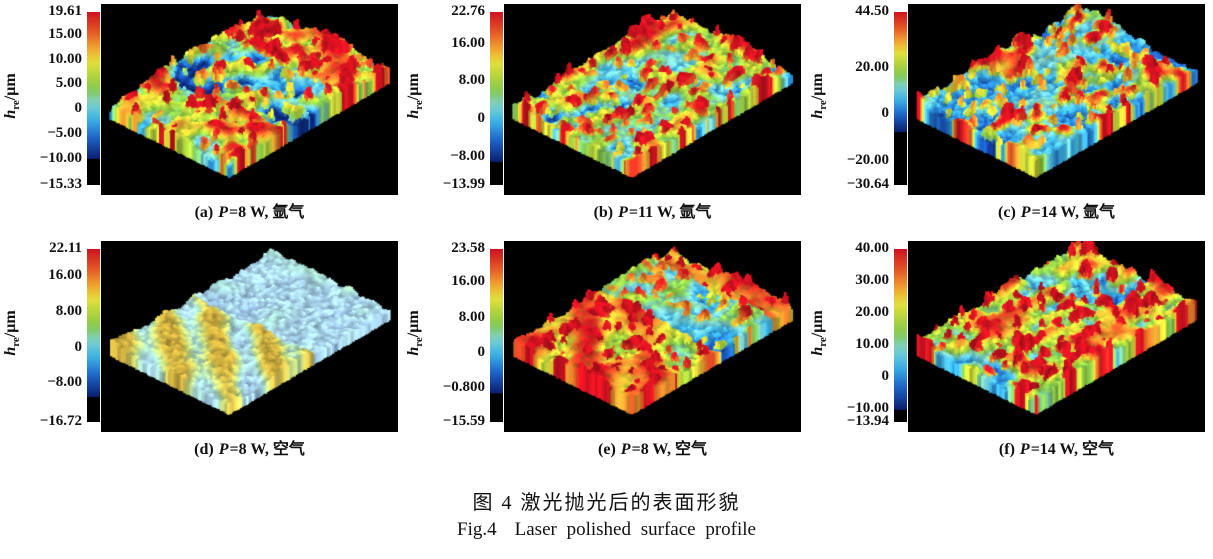 The image size is (1213, 559). Describe the element at coordinates (206, 212) in the screenshot. I see `caption-index: (a)` at that location.